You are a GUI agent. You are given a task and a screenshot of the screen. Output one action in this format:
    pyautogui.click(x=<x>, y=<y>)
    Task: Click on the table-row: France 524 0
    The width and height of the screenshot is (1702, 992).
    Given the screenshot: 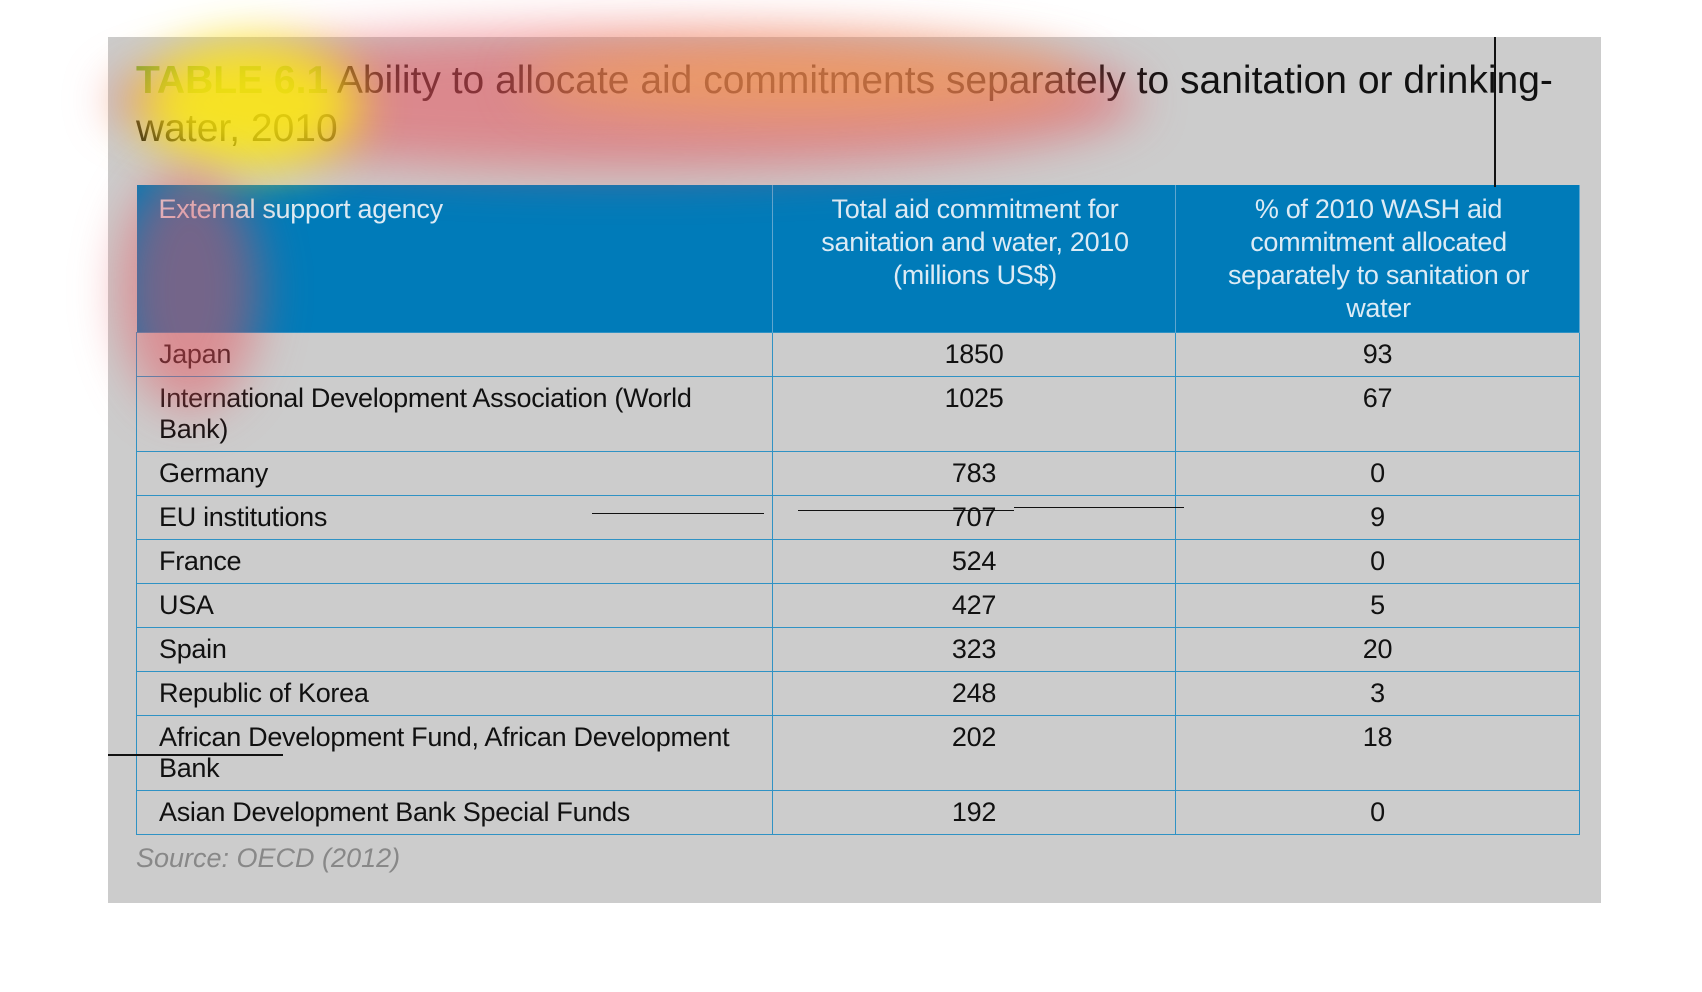 What is the action you would take?
    pyautogui.click(x=858, y=561)
    